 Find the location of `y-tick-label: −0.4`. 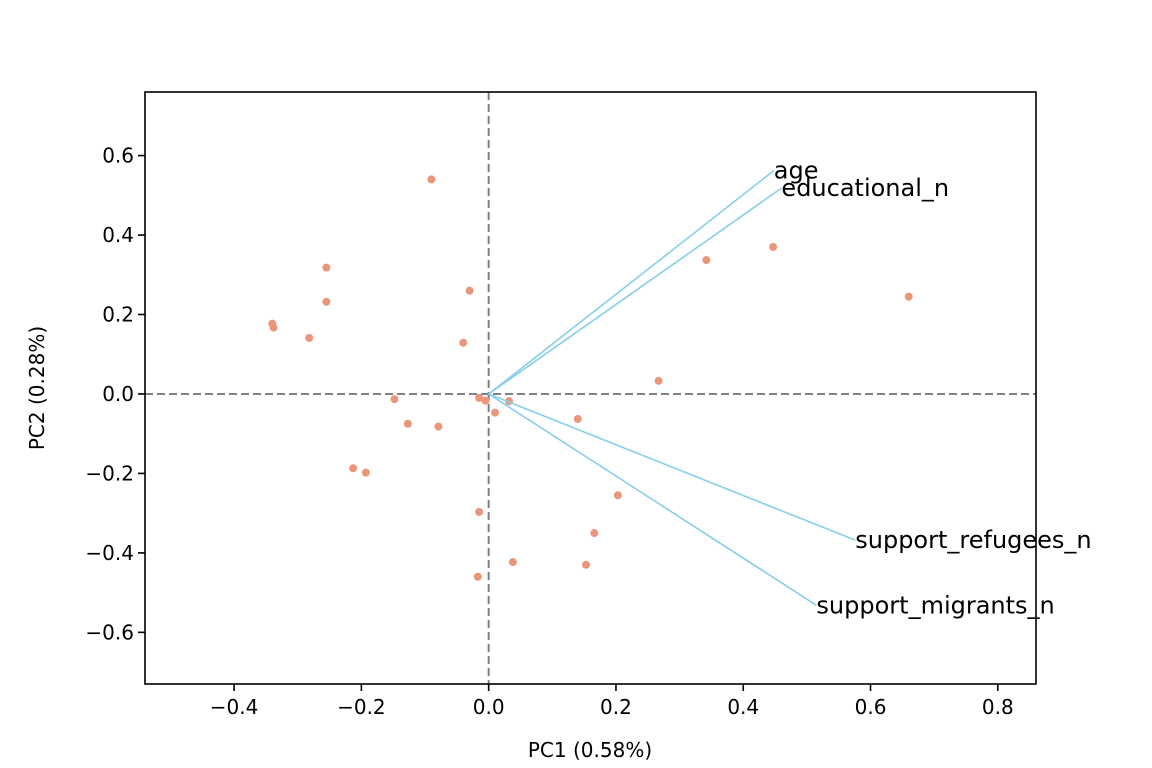

y-tick-label: −0.4 is located at coordinates (109, 553).